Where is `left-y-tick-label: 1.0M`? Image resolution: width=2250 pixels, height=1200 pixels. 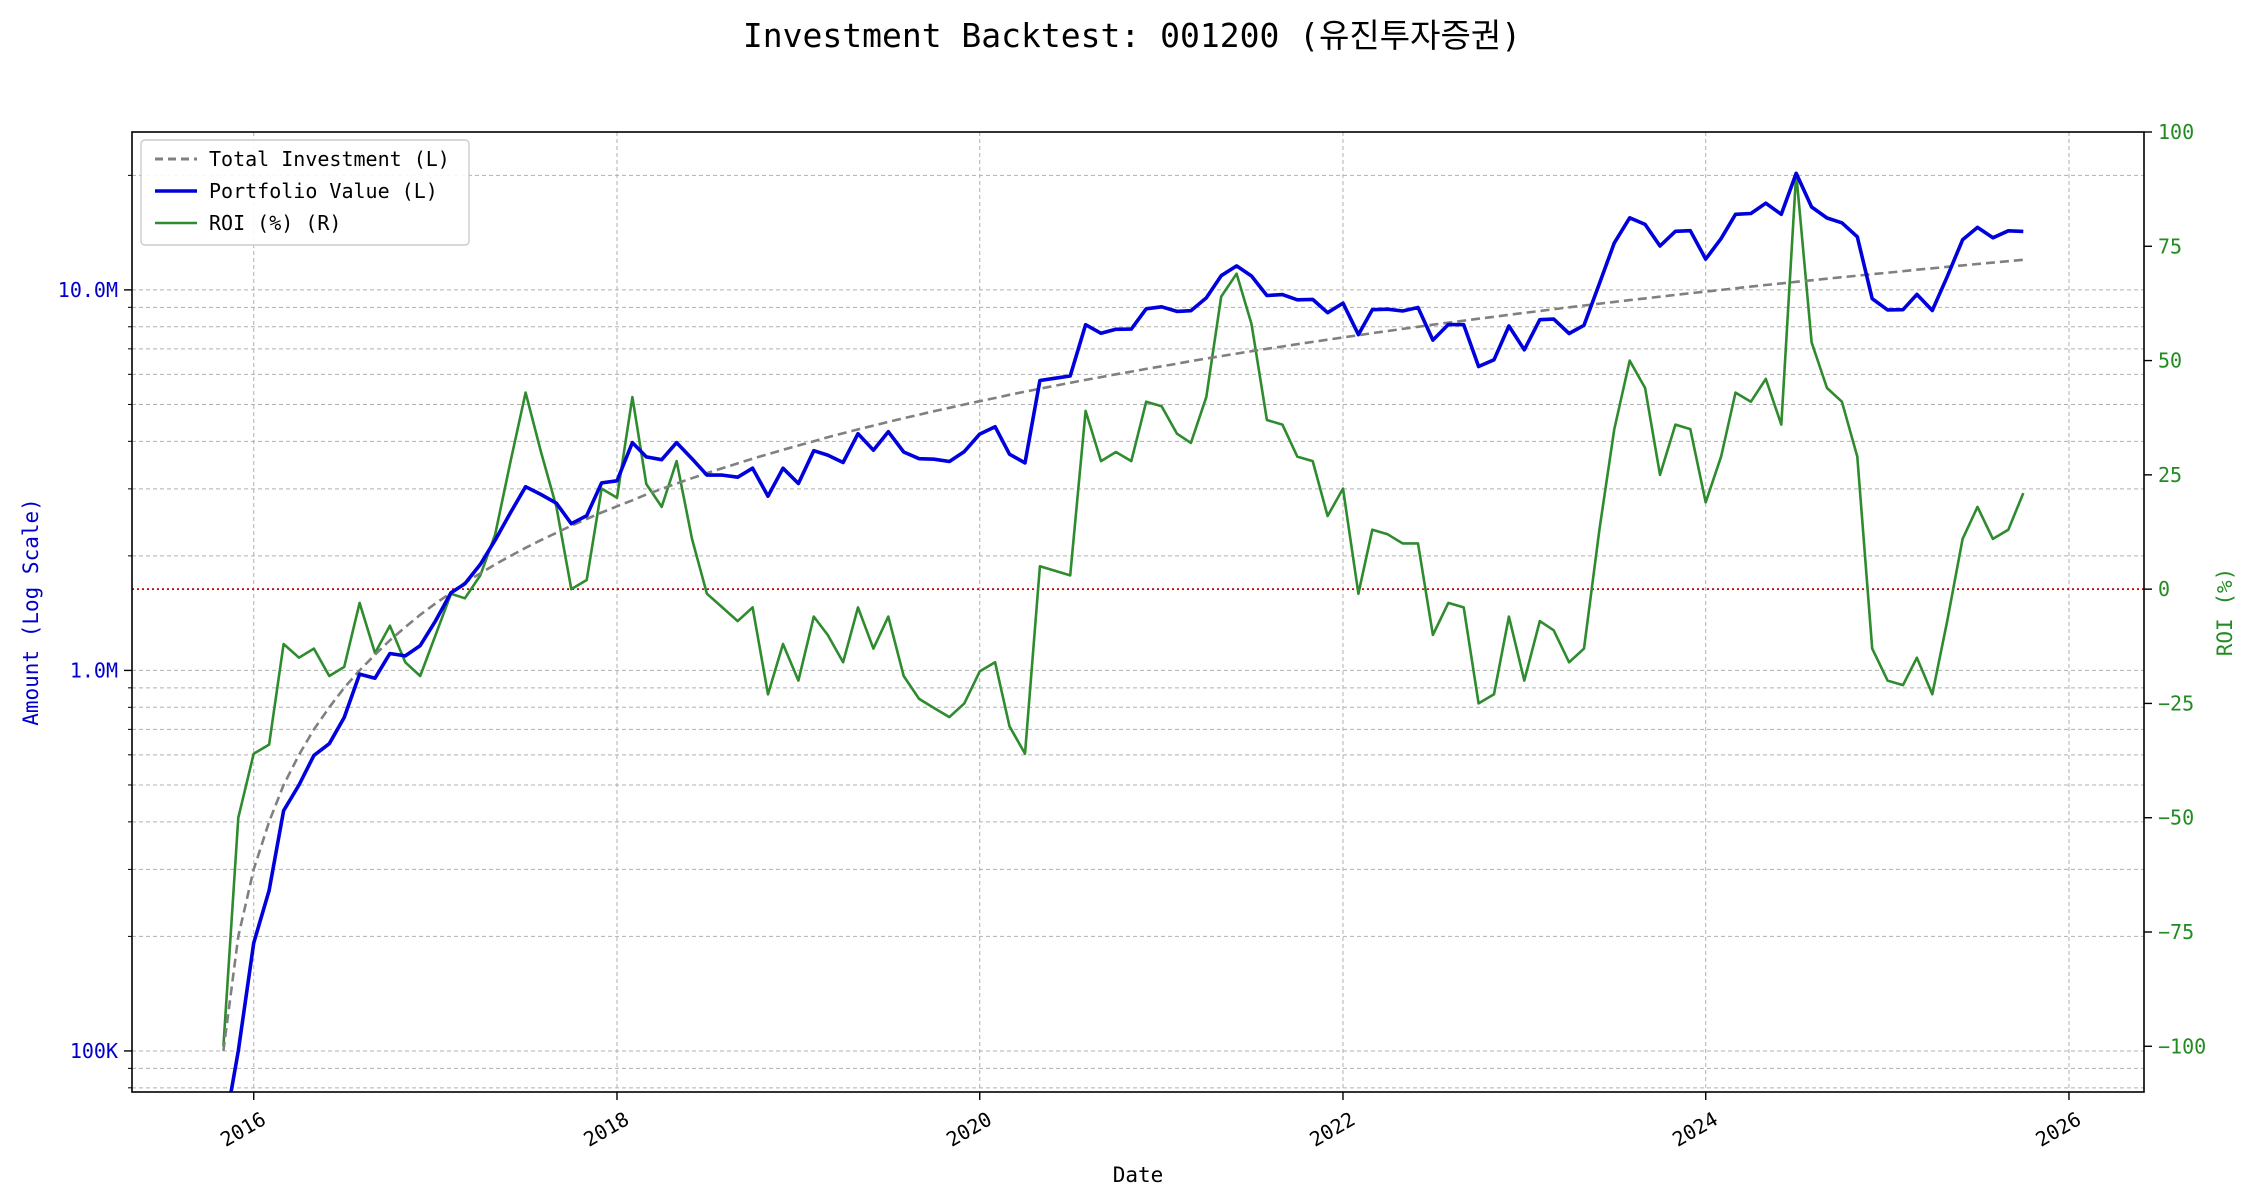 left-y-tick-label: 1.0M is located at coordinates (94, 670).